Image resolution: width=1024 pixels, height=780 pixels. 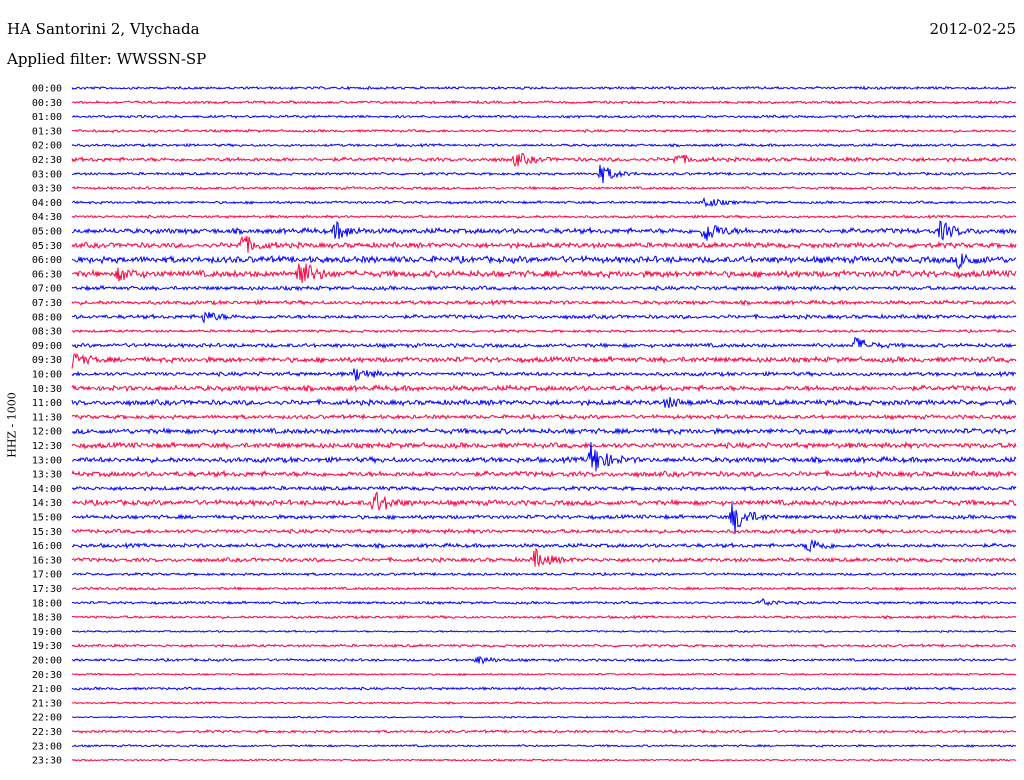 I want to click on time-tick-label: 09:00, so click(x=47, y=346).